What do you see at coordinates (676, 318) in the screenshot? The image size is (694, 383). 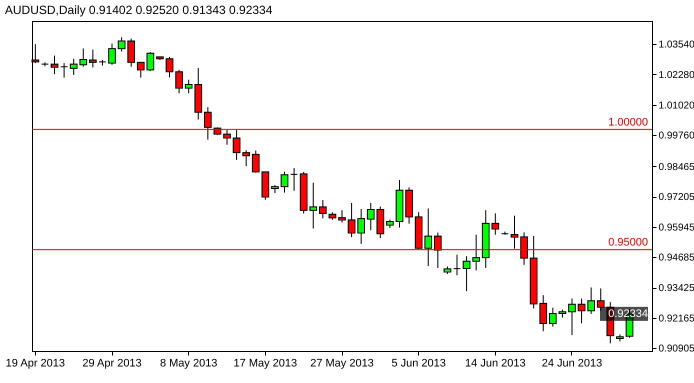 I see `y-tick-label: 0.92165` at bounding box center [676, 318].